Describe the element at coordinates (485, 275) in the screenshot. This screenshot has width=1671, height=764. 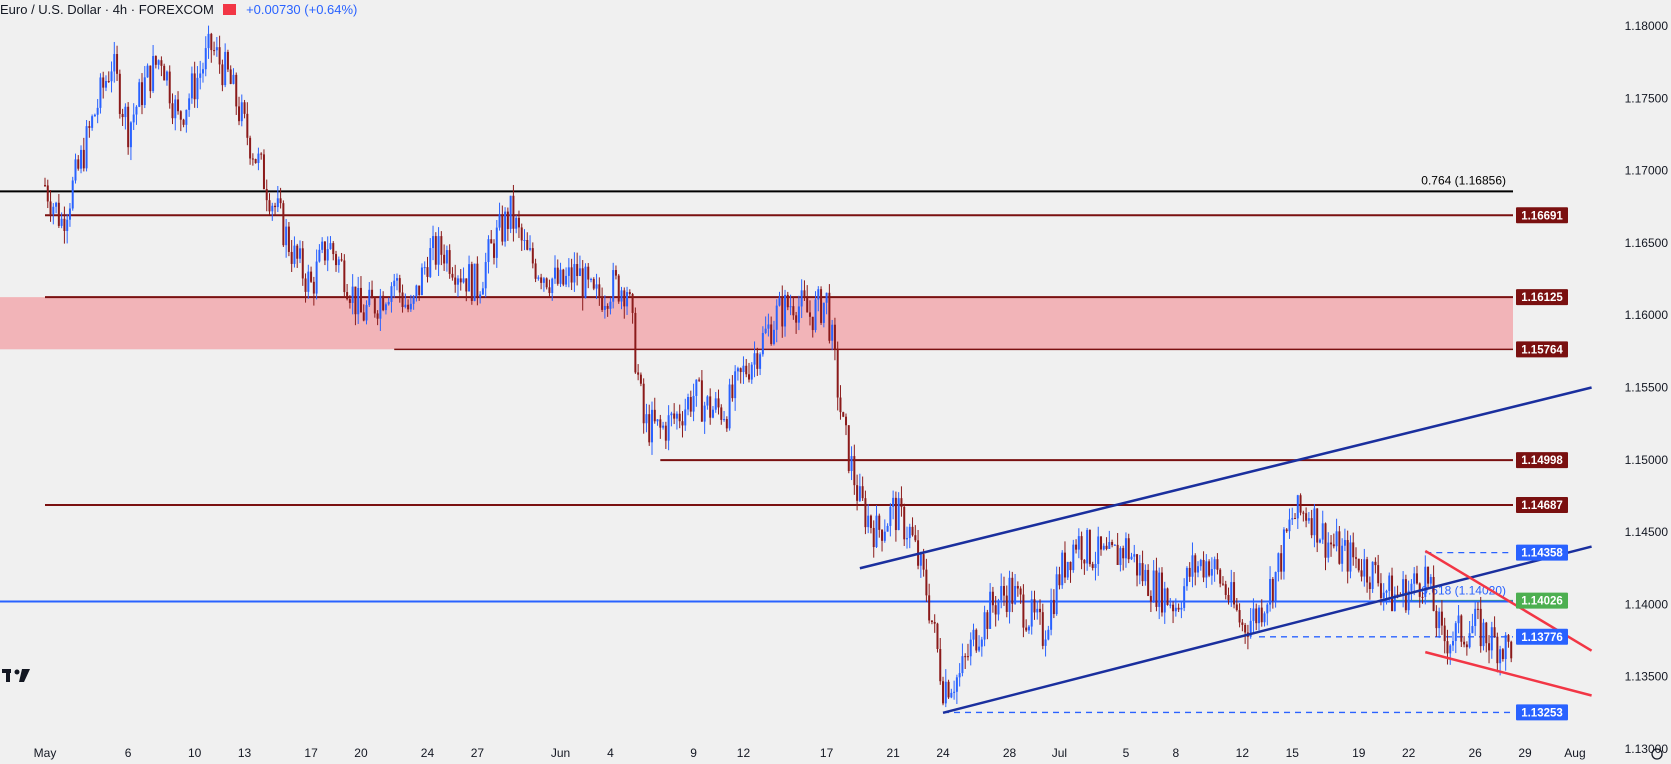
I see `candle-159-body` at that location.